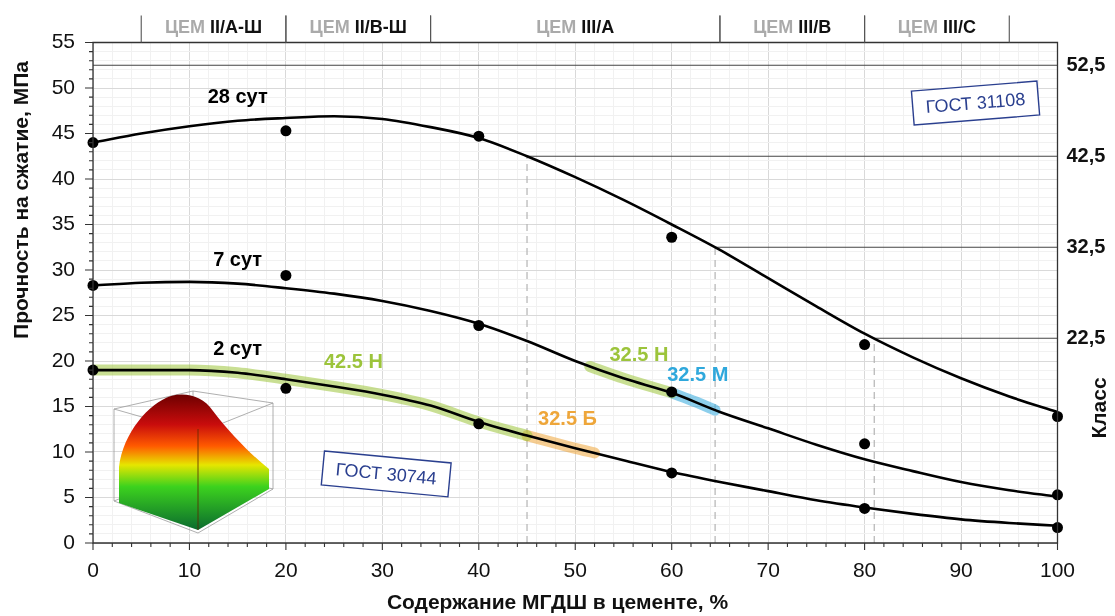 This screenshot has width=1115, height=616. What do you see at coordinates (213, 27) in the screenshot?
I see `text: ЦЕМ II/А-Ш` at bounding box center [213, 27].